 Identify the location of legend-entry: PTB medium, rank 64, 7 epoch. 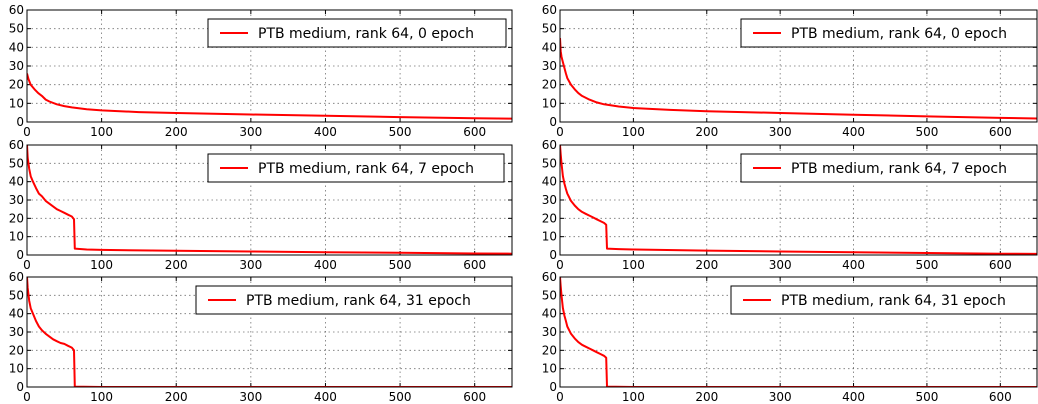
(366, 169).